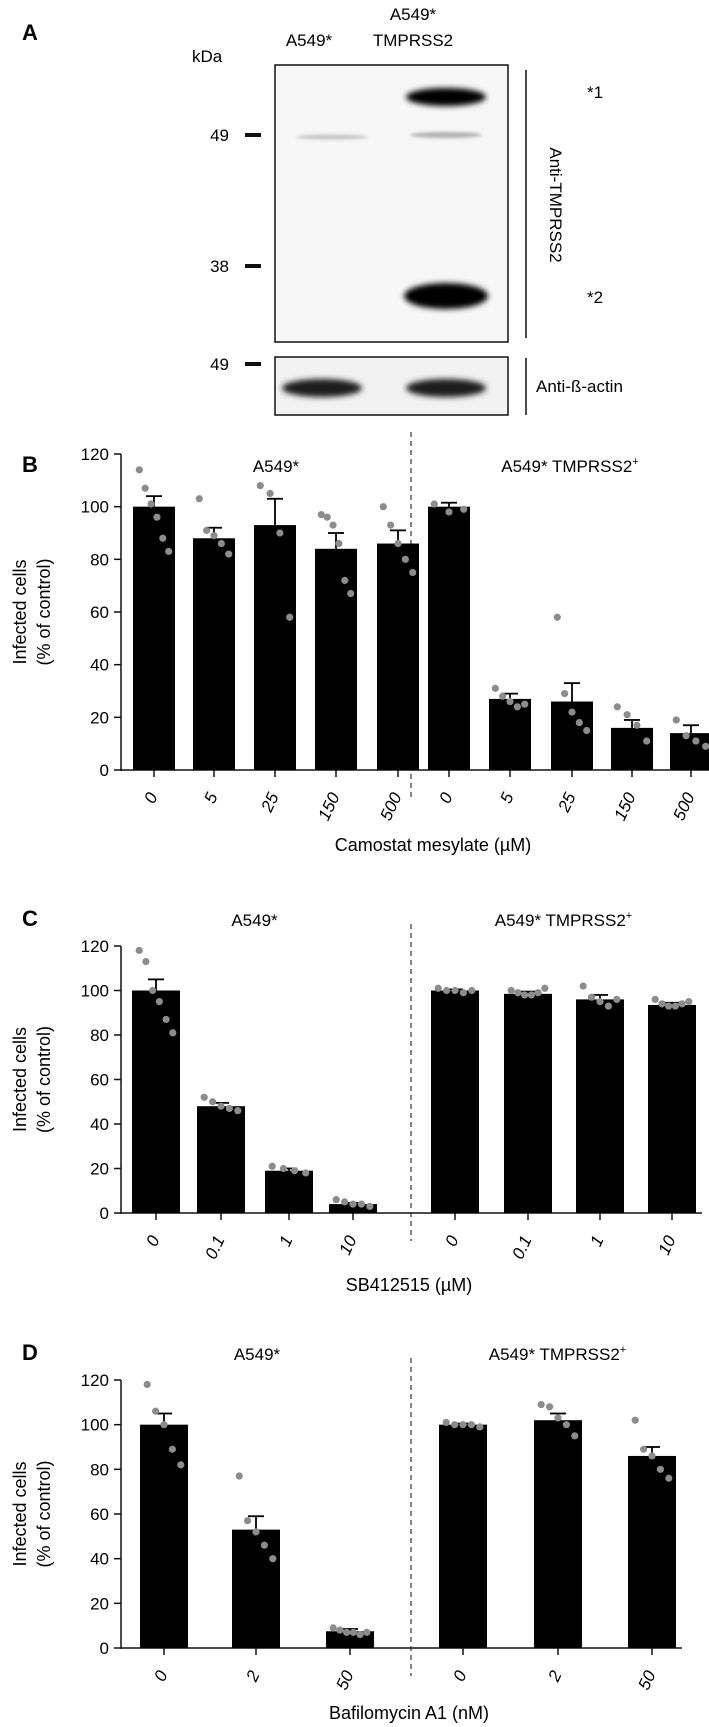 This screenshot has height=1727, width=709. What do you see at coordinates (560, 920) in the screenshot?
I see `group-title-text: A549* TMPRSS2` at bounding box center [560, 920].